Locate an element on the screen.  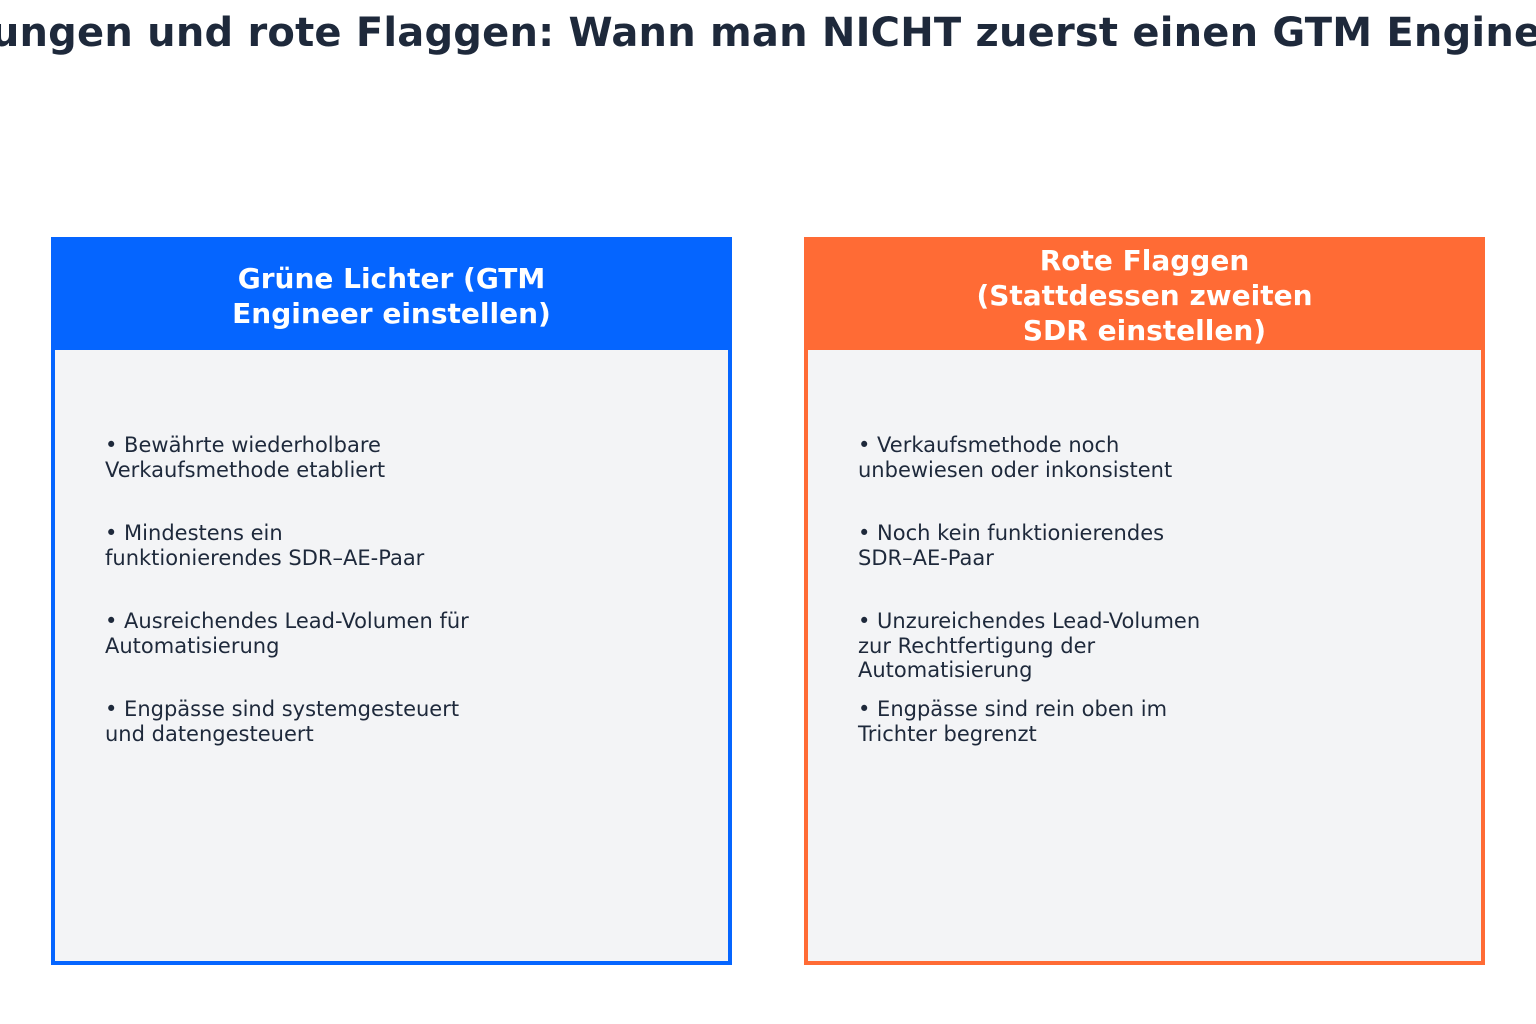
item-line: • Ausreichendes Lead-Volumen für is located at coordinates (287, 621).